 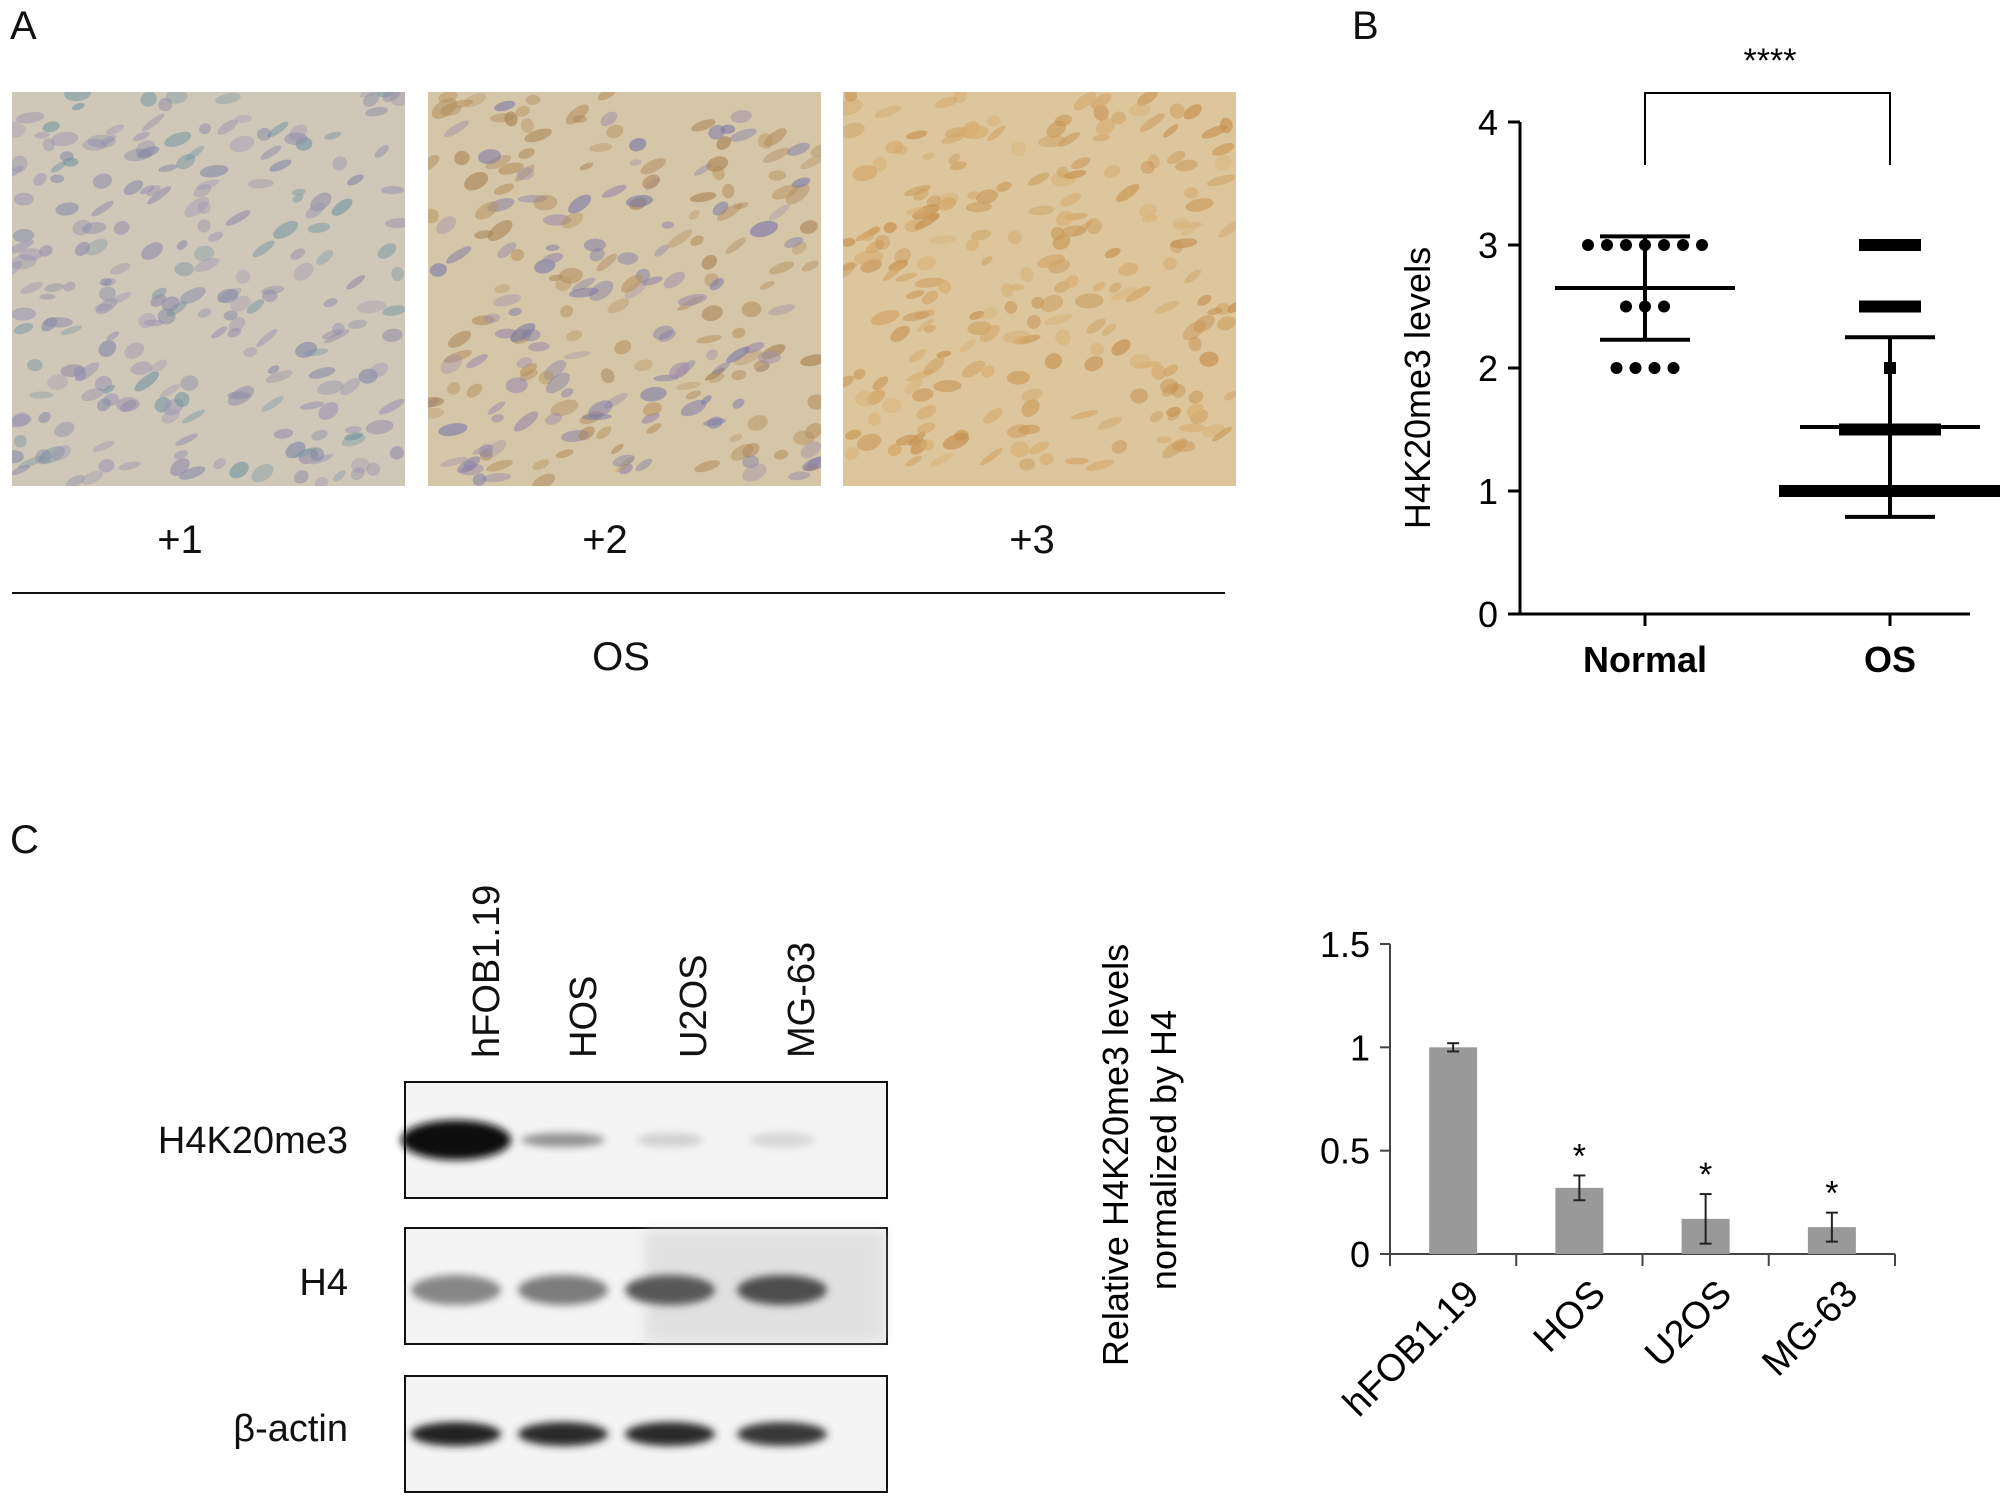 I want to click on blot-row-label-h4k20me3: H4K20me3, so click(x=252, y=1141).